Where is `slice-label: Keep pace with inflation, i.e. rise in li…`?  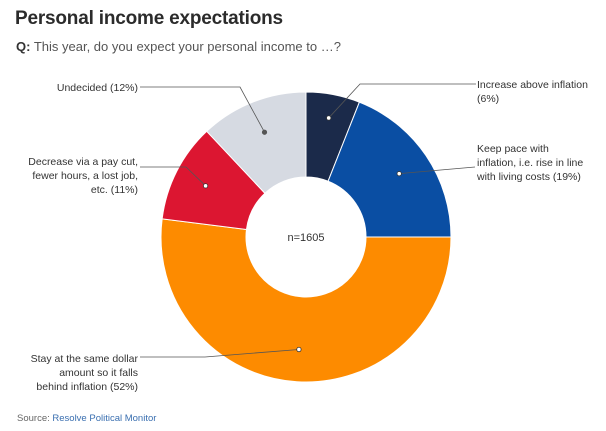
slice-label: Keep pace with inflation, i.e. rise in li… is located at coordinates (529, 163).